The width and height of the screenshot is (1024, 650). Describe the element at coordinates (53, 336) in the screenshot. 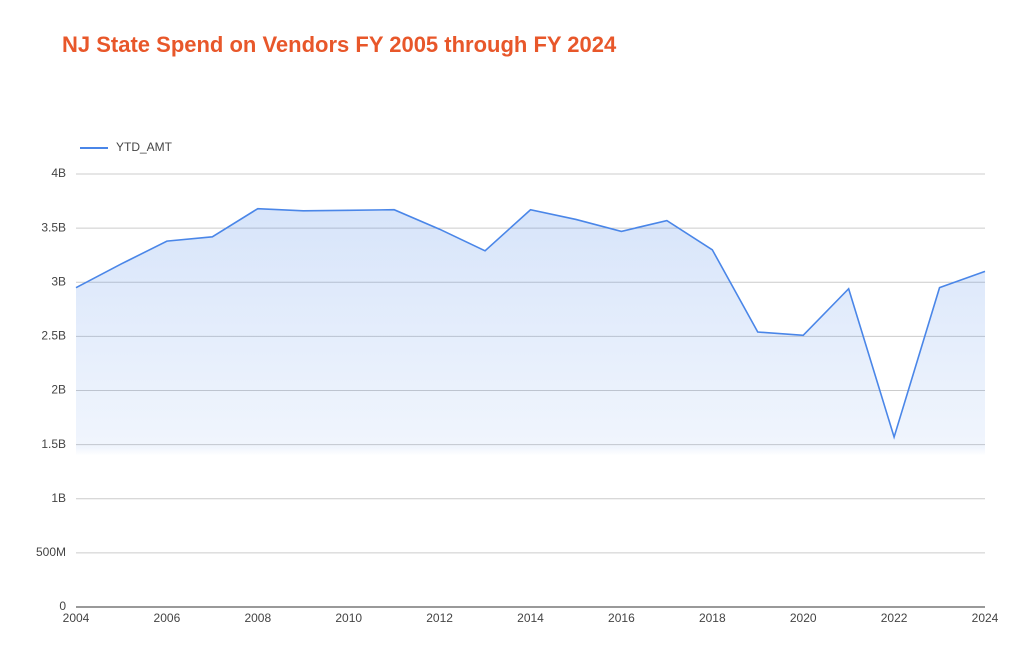

I see `y-tick-label: 2.5B` at that location.